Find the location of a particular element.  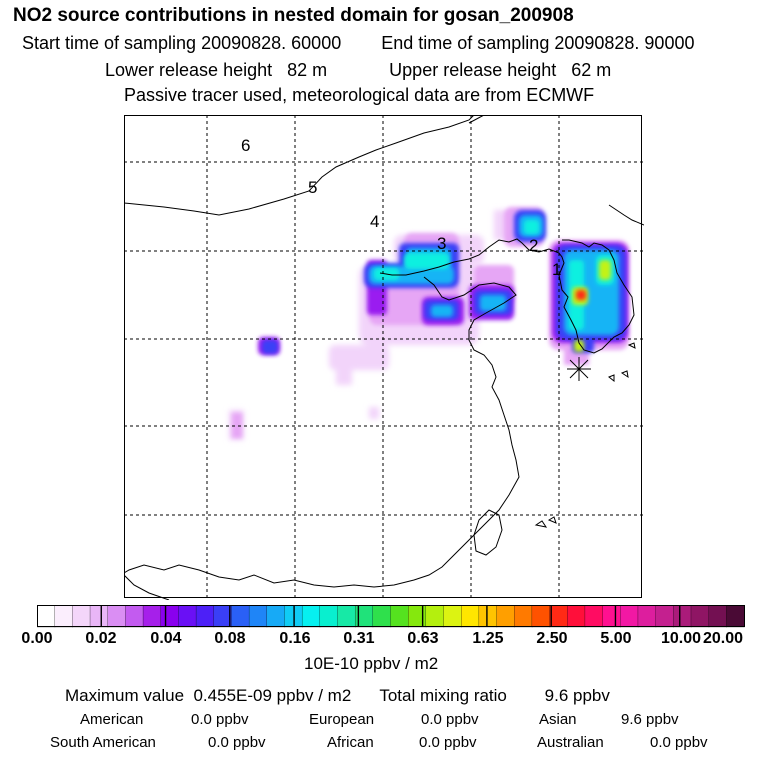

colorbar-units: 10E-10 ppbv / m2 is located at coordinates (371, 663).